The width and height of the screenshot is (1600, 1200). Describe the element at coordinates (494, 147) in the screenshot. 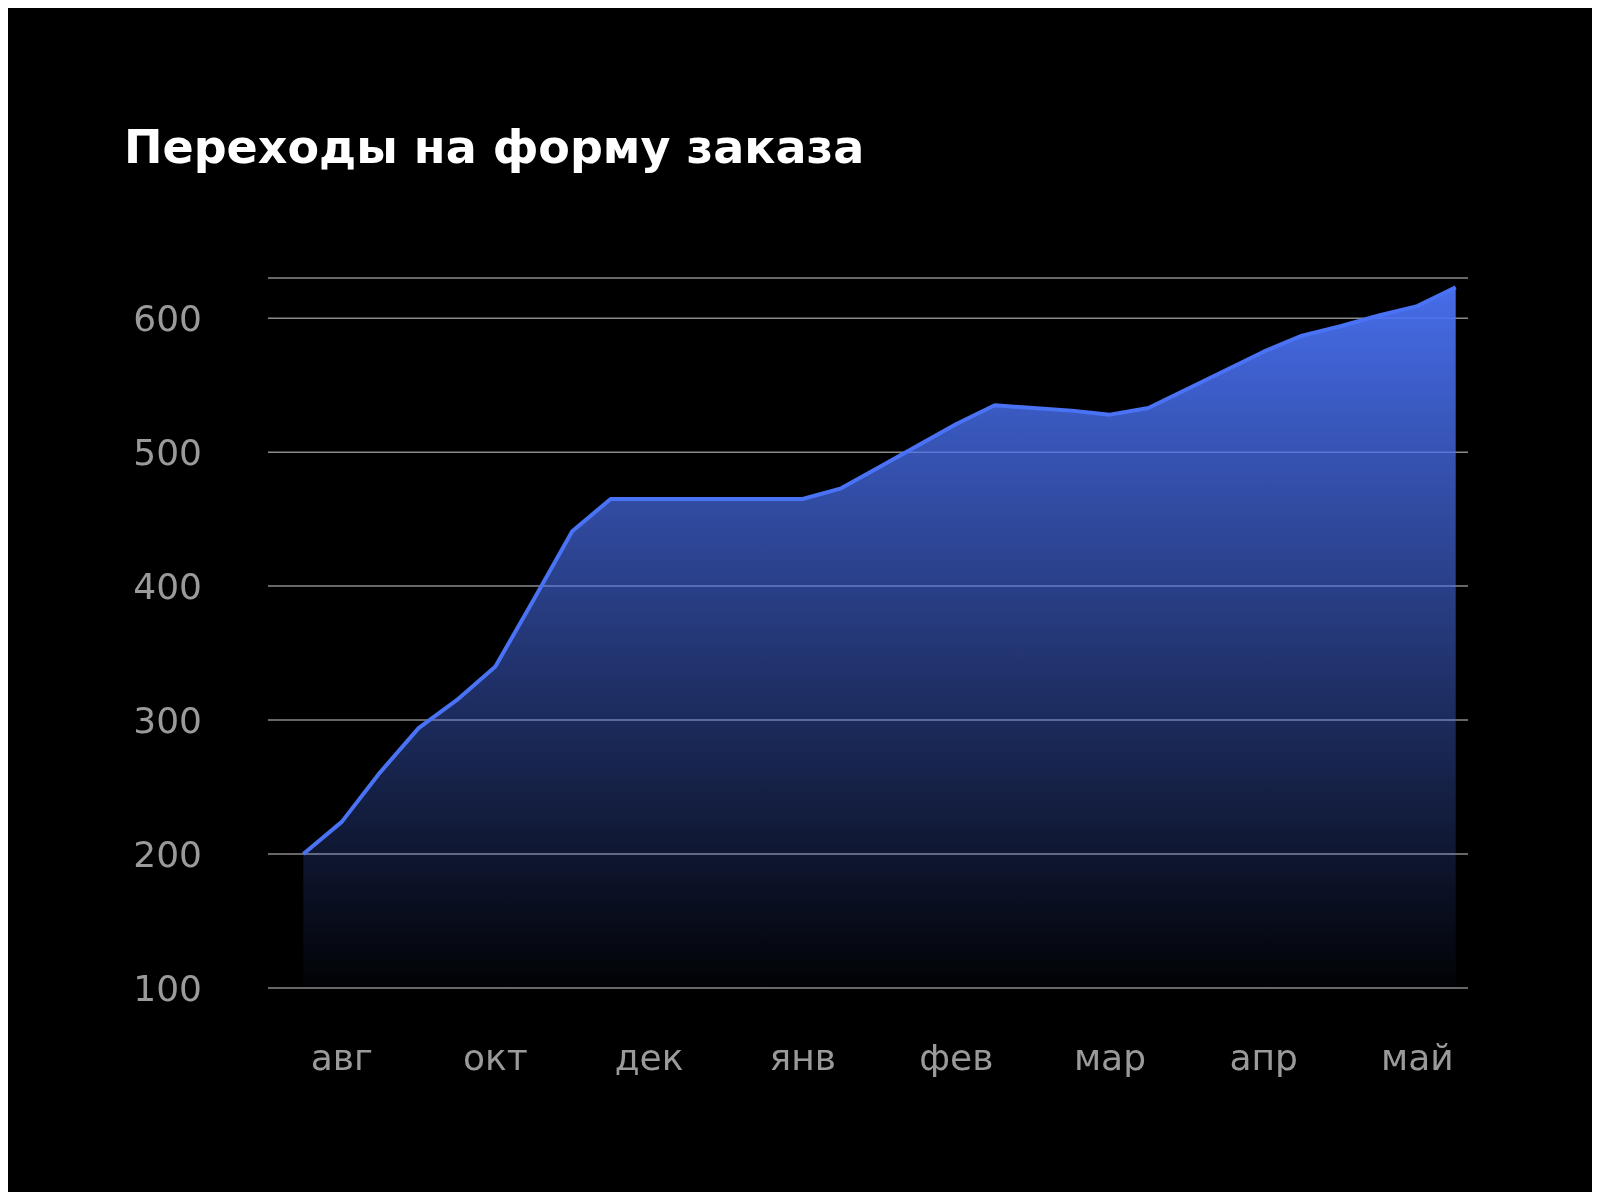

I see `chart-title: Переходы на форму заказа` at that location.